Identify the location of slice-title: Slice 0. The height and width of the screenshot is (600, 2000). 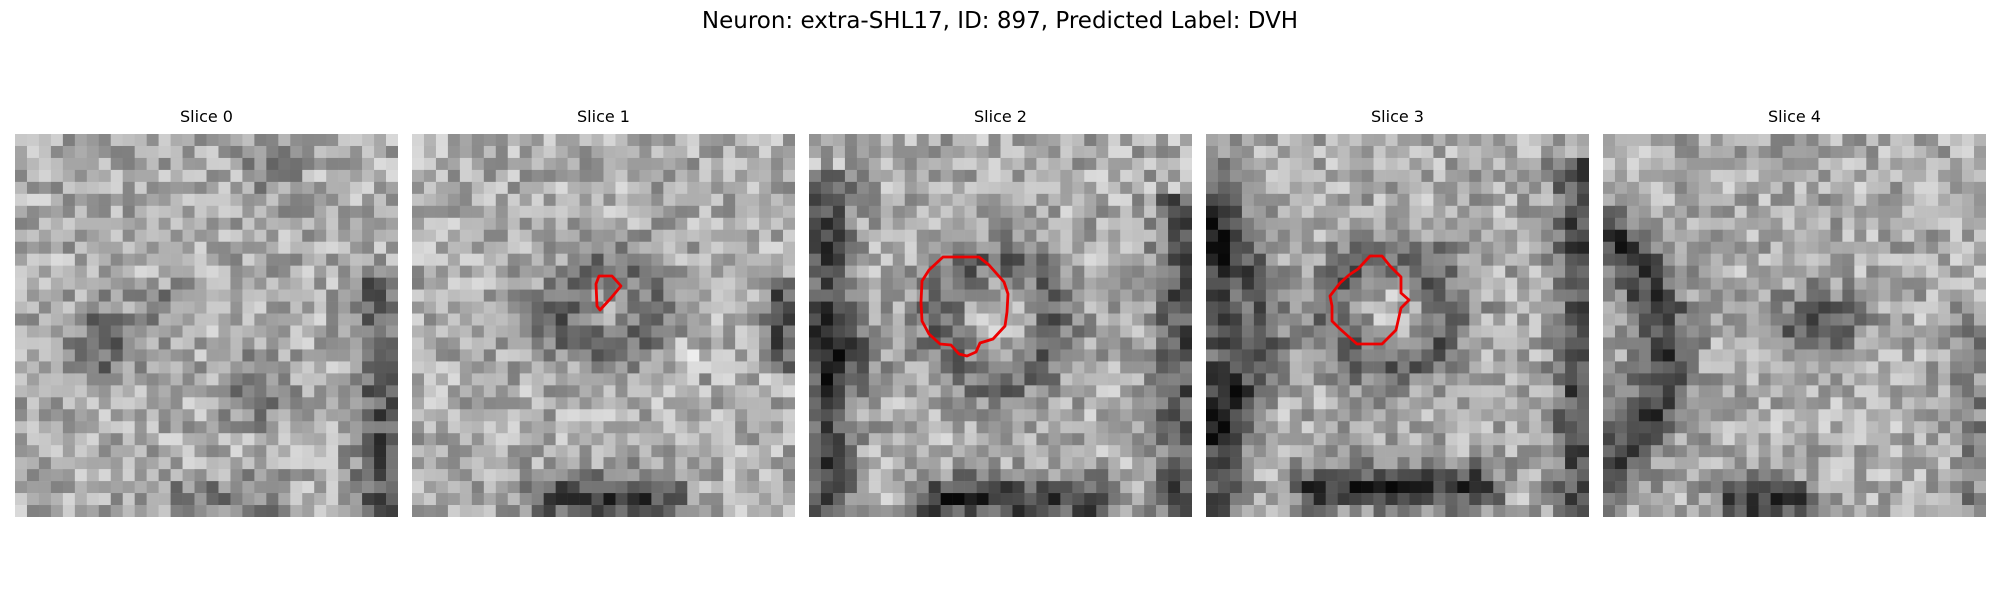
(206, 116).